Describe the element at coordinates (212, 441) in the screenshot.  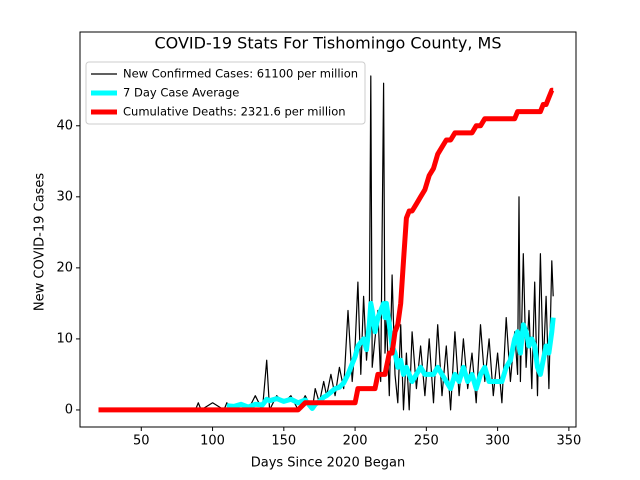
I see `x-tick-label: 100` at that location.